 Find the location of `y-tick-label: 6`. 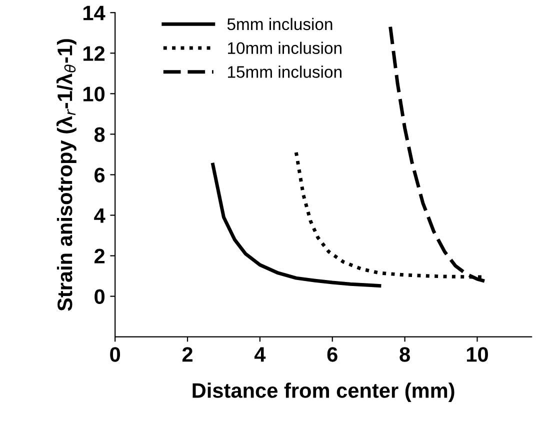

y-tick-label: 6 is located at coordinates (99, 175).